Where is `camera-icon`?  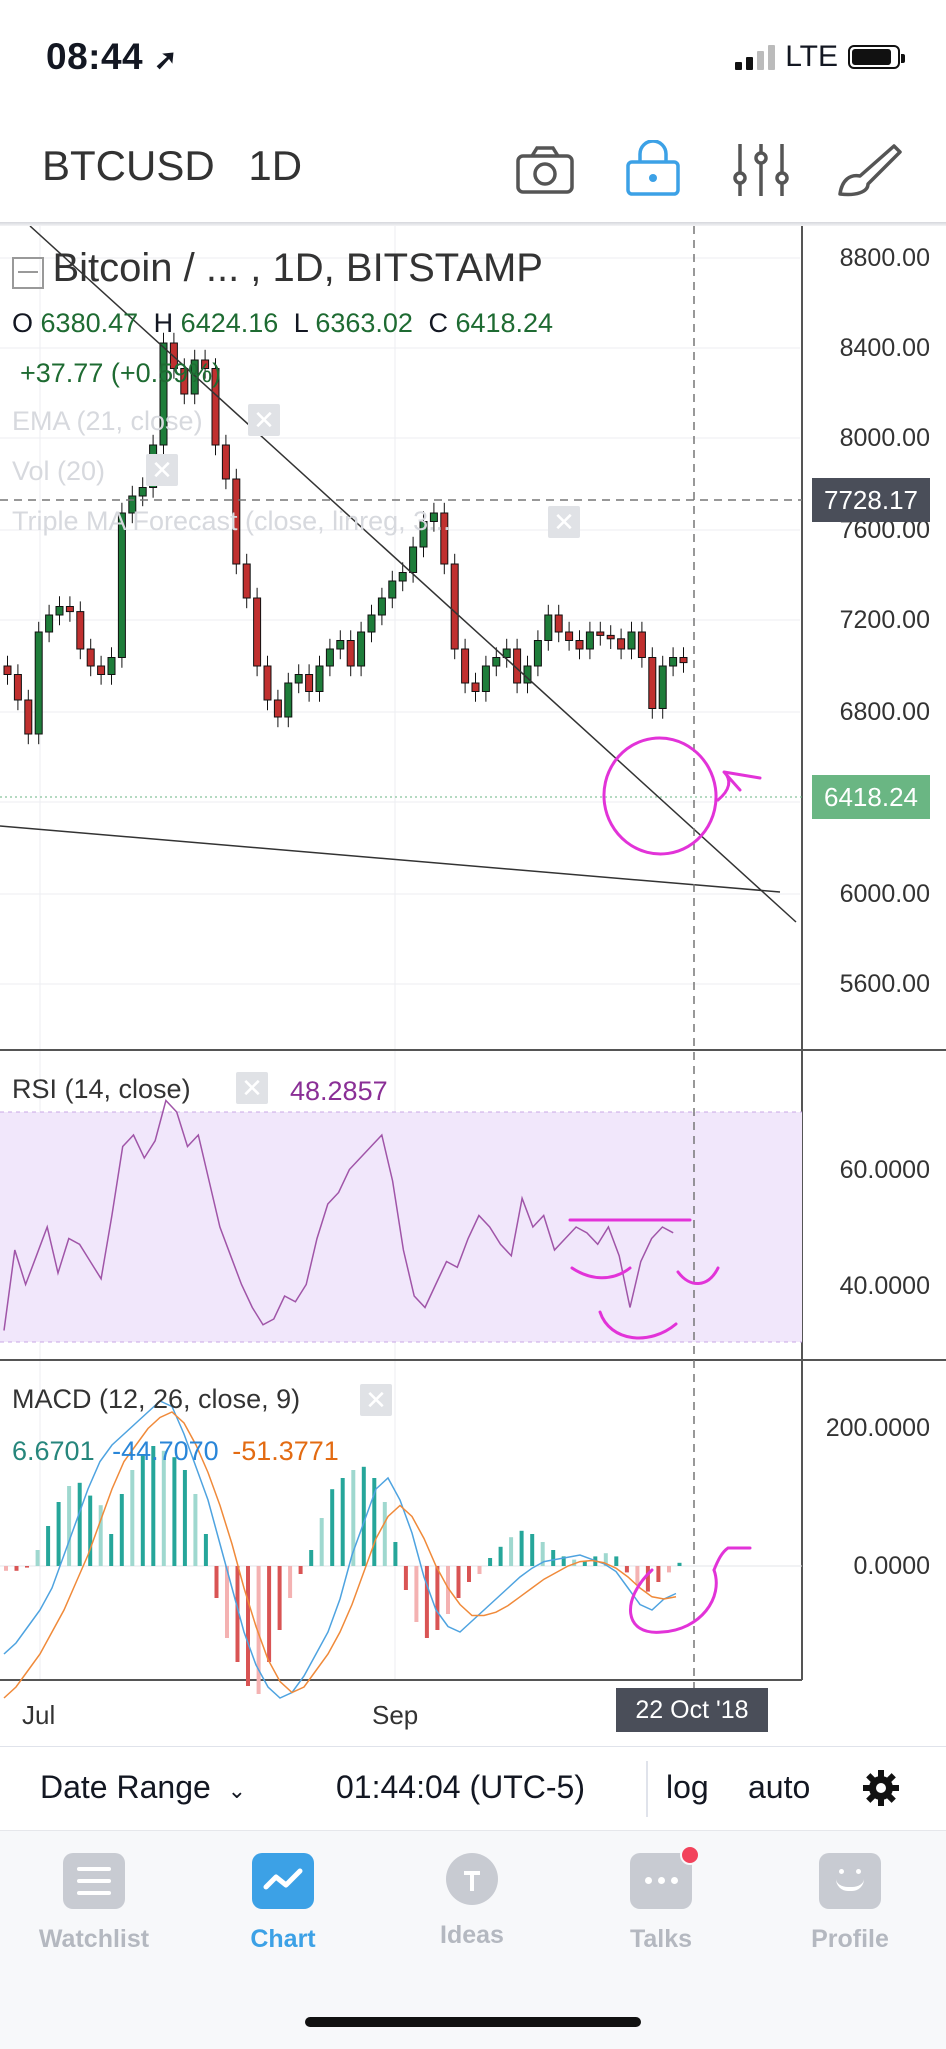
camera-icon is located at coordinates (545, 170).